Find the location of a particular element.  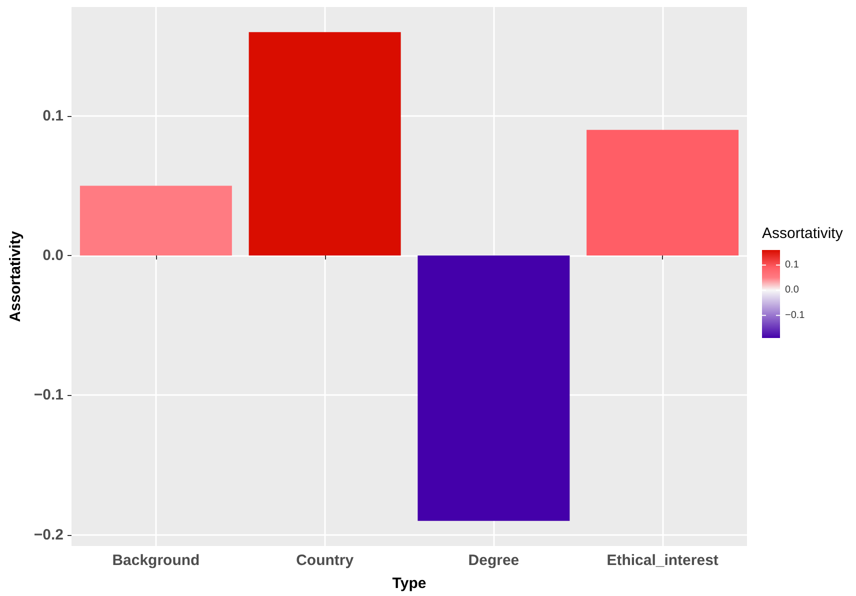

y-tick-label: −0.2 is located at coordinates (49, 535).